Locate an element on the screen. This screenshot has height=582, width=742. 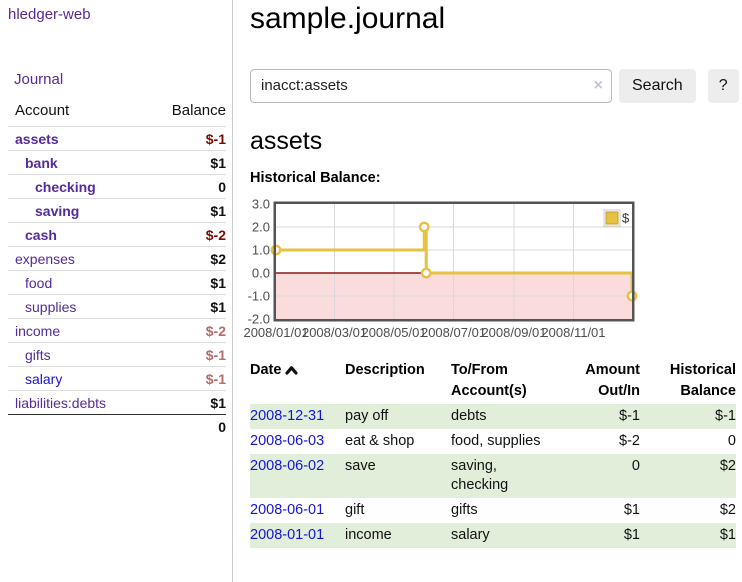
svg-text: 2008/11/01 is located at coordinates (573, 332).